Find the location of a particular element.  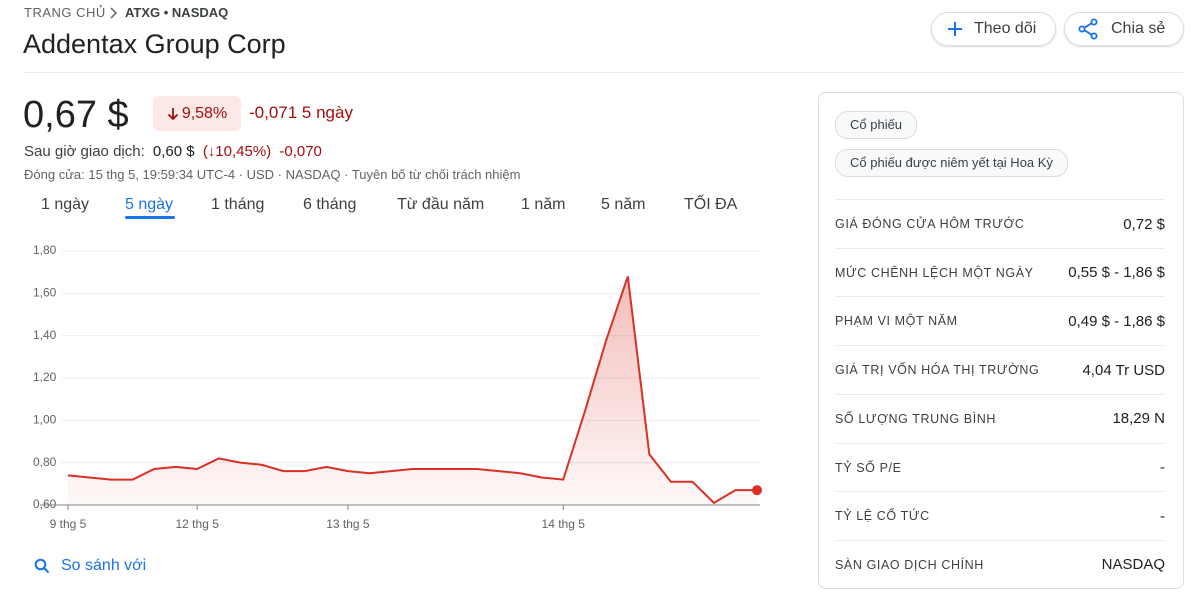

y-tick-label: 1,40 is located at coordinates (45, 335).